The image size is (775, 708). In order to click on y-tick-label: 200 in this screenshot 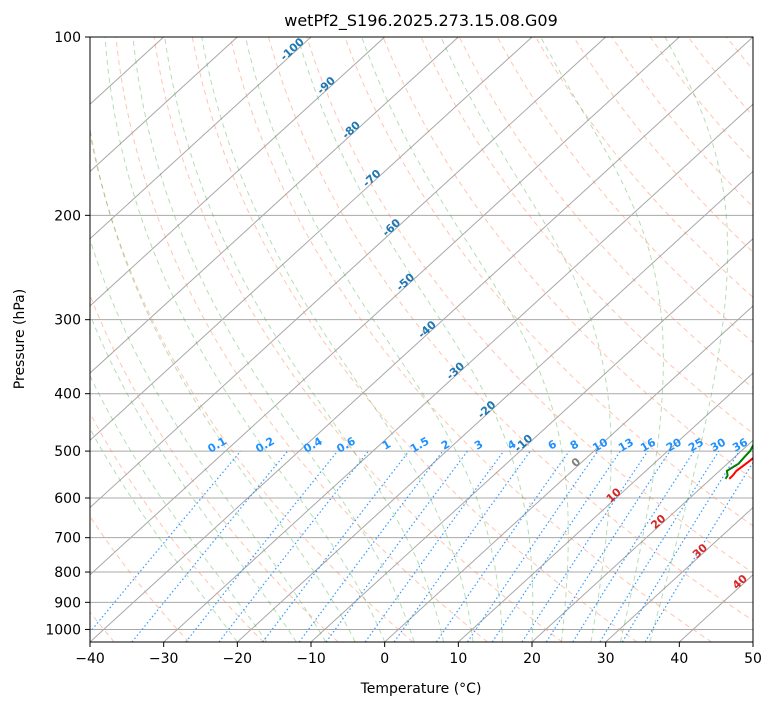, I will do `click(67, 216)`.